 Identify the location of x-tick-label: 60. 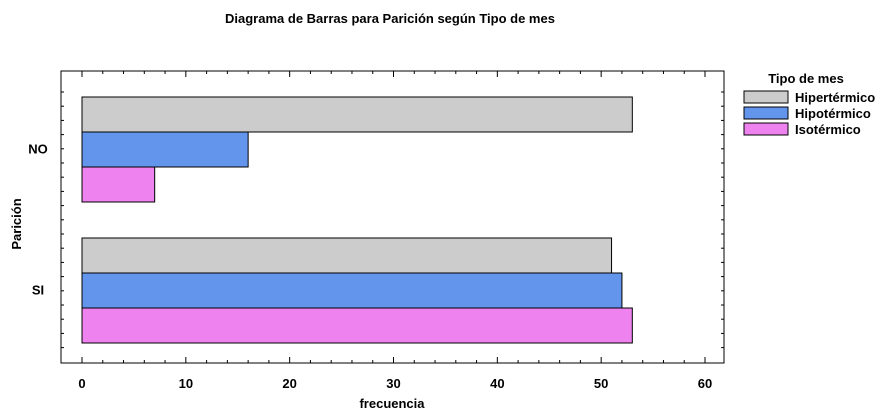
(705, 383).